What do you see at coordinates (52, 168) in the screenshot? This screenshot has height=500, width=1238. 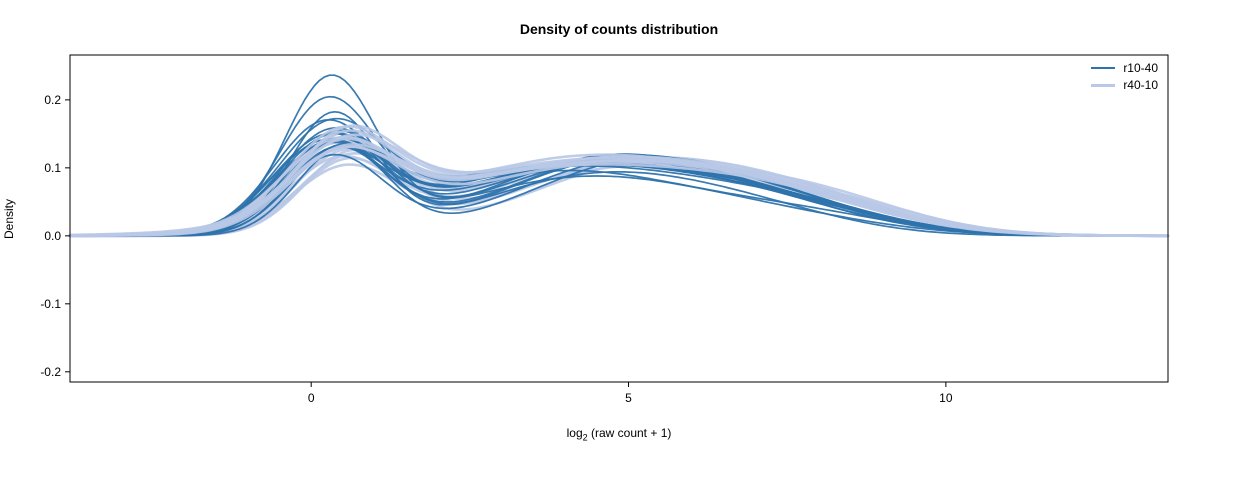 I see `y-tick-label: 0.1` at bounding box center [52, 168].